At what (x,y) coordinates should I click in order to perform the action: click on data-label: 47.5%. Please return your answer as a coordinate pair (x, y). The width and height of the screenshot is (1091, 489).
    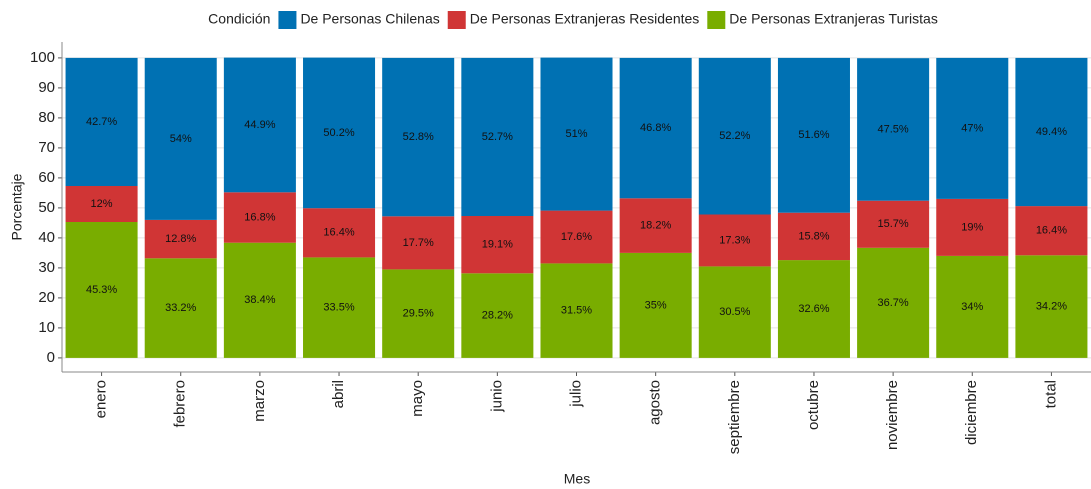
    Looking at the image, I should click on (893, 129).